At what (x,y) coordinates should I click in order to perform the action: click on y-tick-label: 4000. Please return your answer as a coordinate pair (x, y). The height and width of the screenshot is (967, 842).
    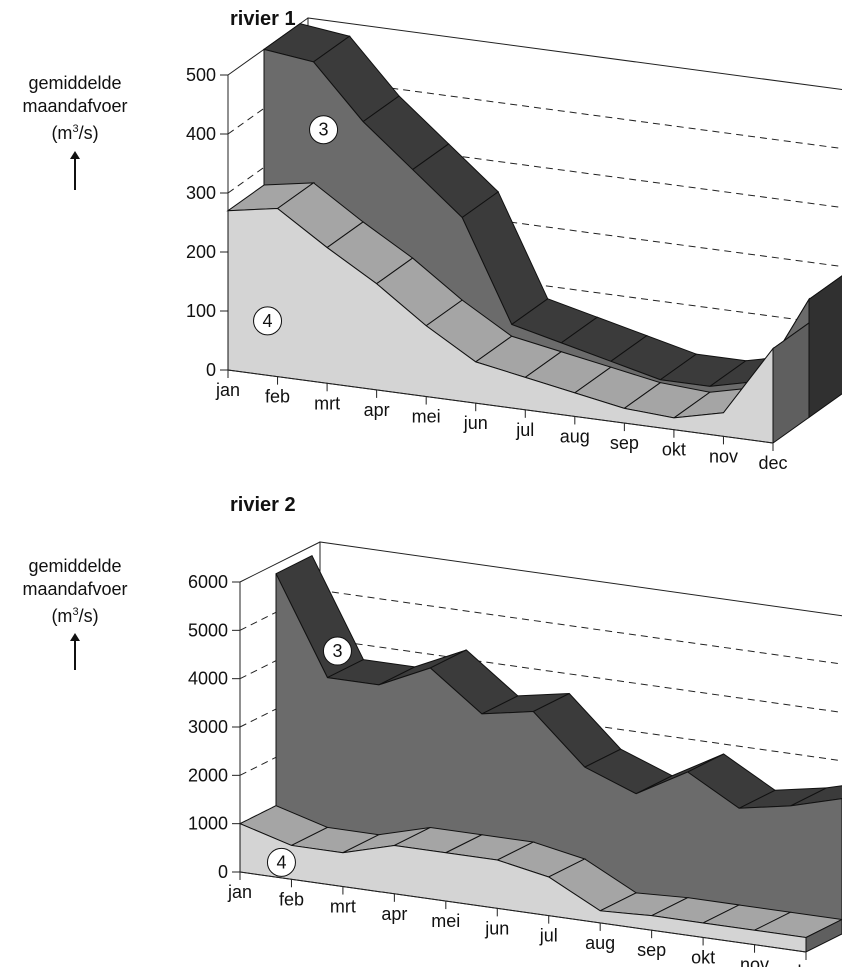
    Looking at the image, I should click on (208, 679).